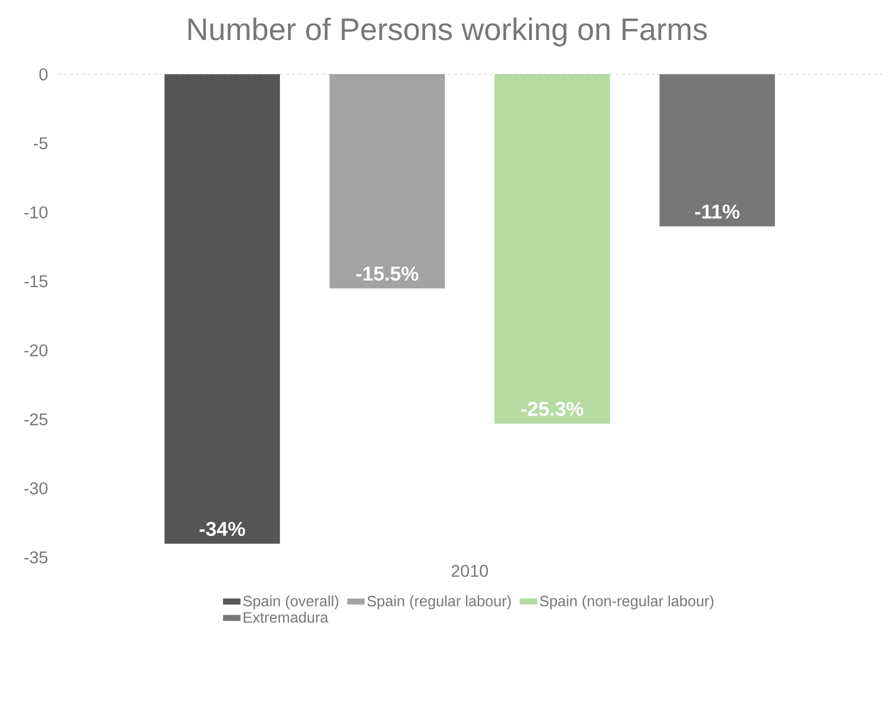 The height and width of the screenshot is (705, 894). Describe the element at coordinates (717, 211) in the screenshot. I see `data-label: -11%` at that location.